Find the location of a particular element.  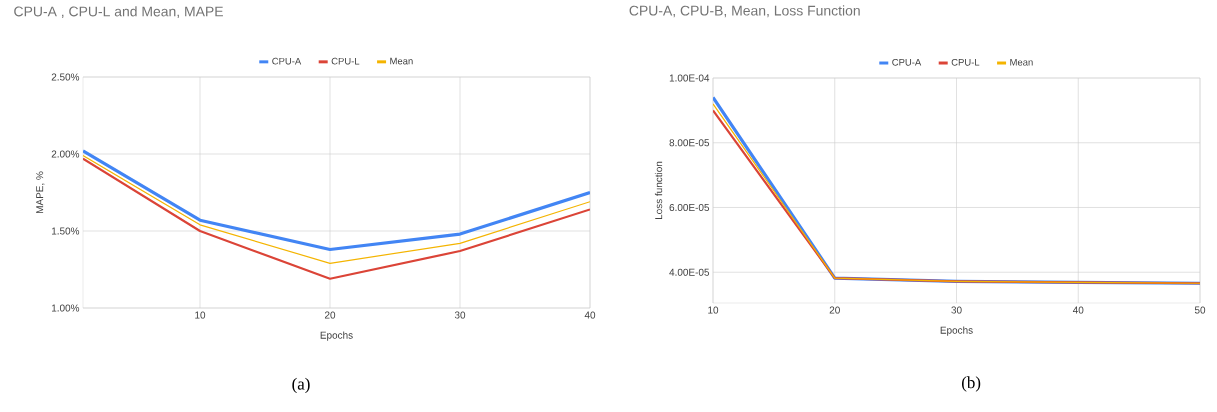

y-tick-label: 4.00E-05 is located at coordinates (689, 272).